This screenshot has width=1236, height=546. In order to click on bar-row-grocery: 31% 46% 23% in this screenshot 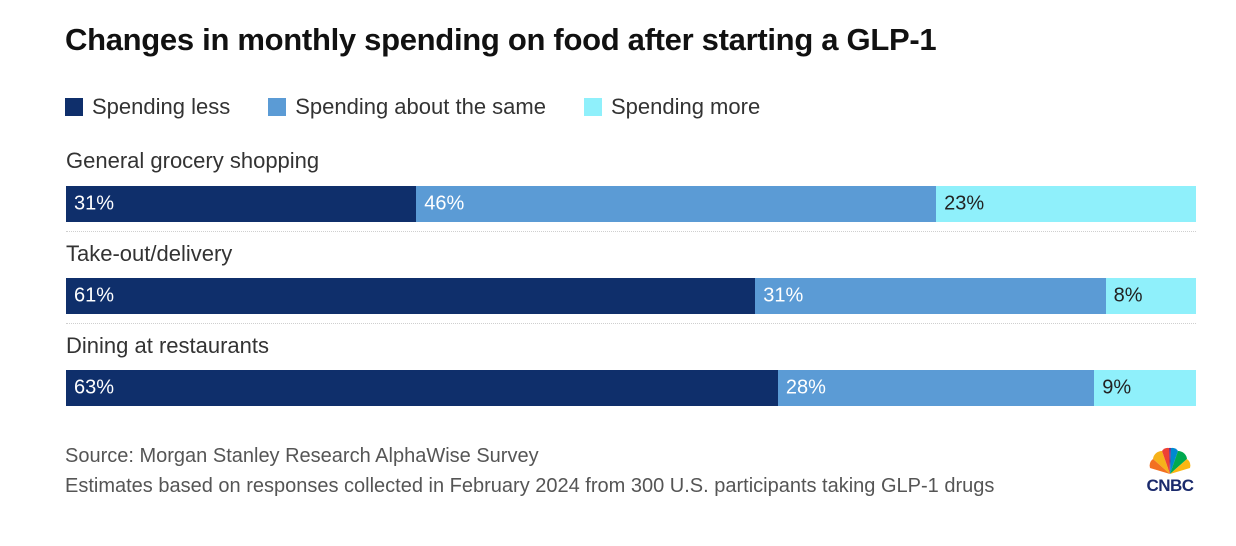, I will do `click(631, 204)`.